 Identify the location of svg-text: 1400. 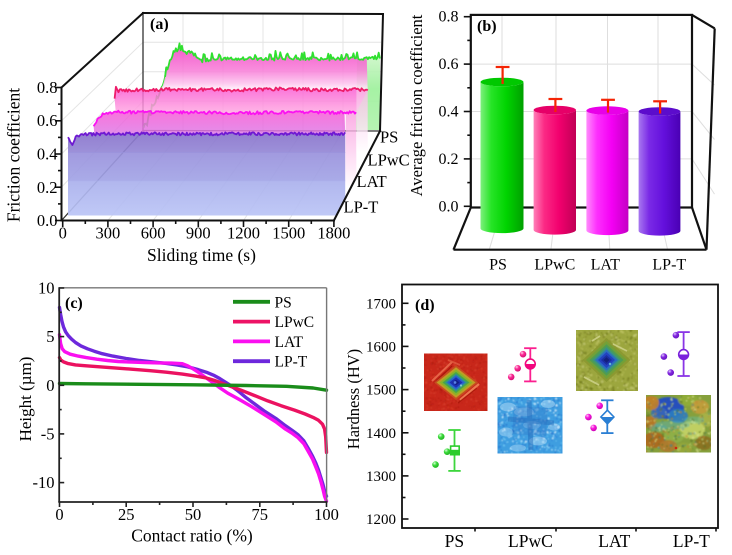
(381, 434).